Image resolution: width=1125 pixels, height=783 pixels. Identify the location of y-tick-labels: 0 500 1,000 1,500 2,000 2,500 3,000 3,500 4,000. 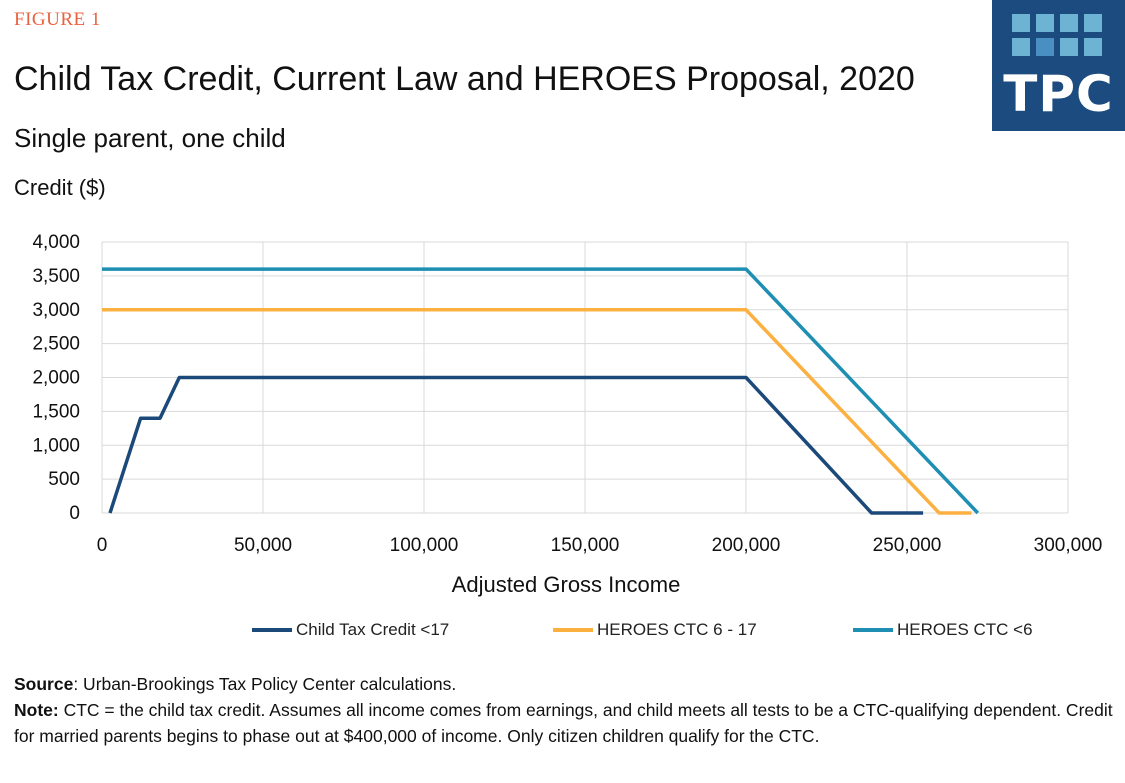
(56, 378).